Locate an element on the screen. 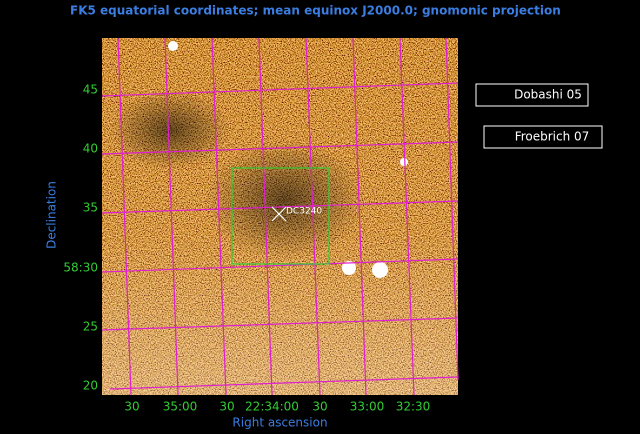 This screenshot has width=640, height=434. object-label: DC3240 is located at coordinates (304, 212).